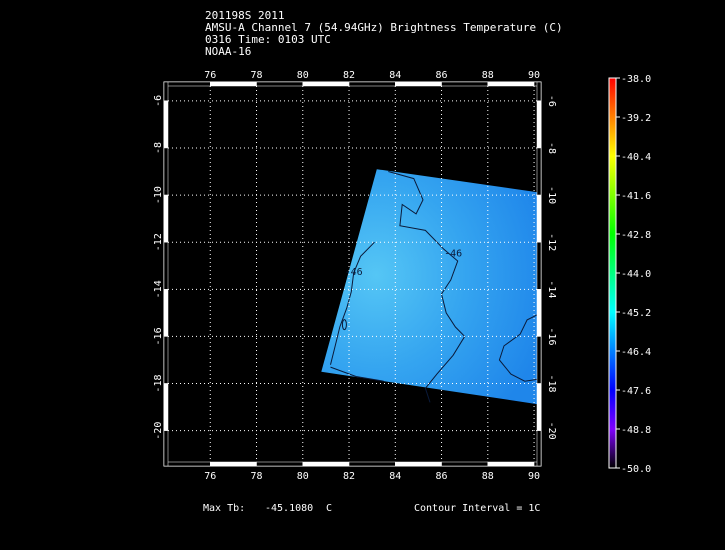 This screenshot has width=725, height=550. Describe the element at coordinates (551, 384) in the screenshot. I see `y-tick-label-right: -18` at that location.